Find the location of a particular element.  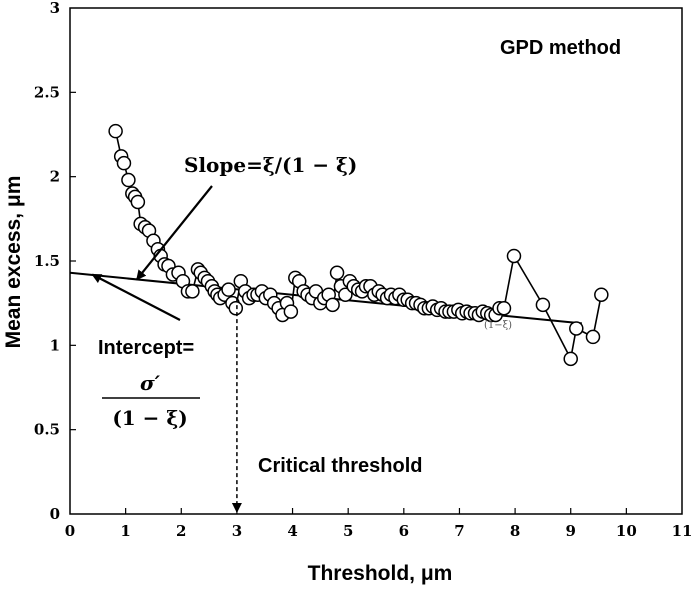

y-tick-label: 2.5 is located at coordinates (47, 92).